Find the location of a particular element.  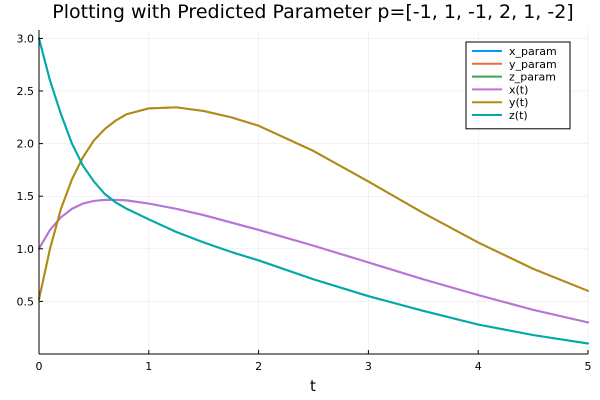

x-tick-label: 2 is located at coordinates (258, 366).